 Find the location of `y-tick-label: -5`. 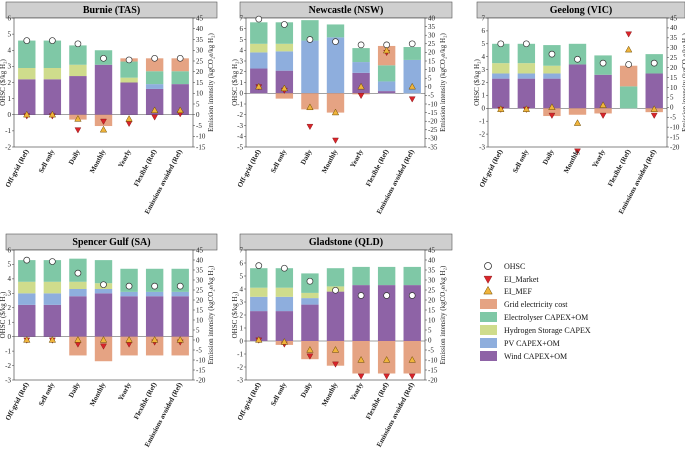

y-tick-label: -5 is located at coordinates (240, 147).